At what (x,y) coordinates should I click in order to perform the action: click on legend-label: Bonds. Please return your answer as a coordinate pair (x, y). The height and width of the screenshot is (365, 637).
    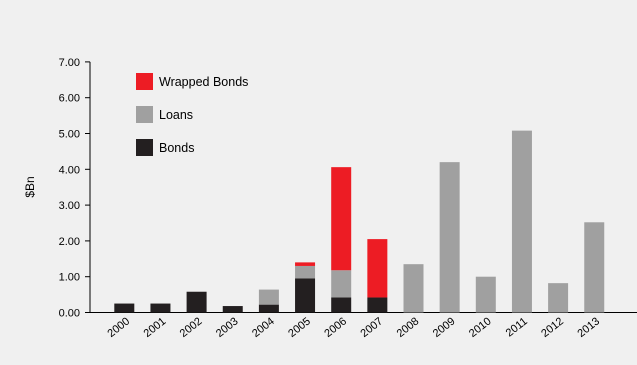
    Looking at the image, I should click on (176, 148).